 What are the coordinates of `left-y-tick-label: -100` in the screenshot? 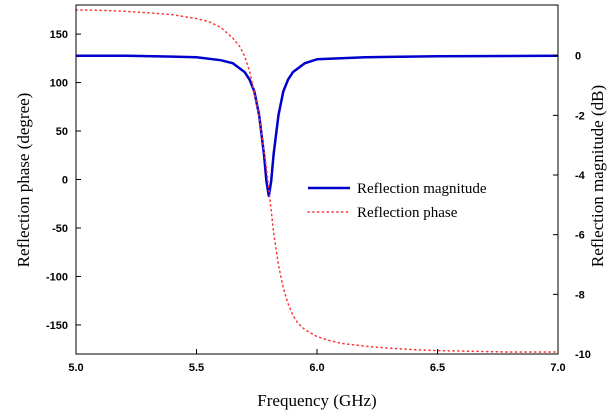 It's located at (57, 277).